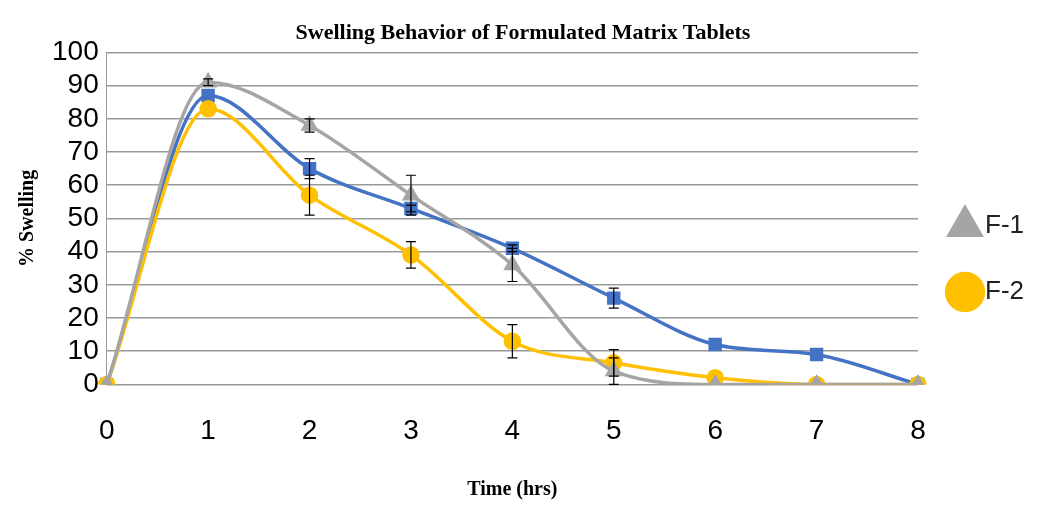 The width and height of the screenshot is (1054, 515). What do you see at coordinates (83, 217) in the screenshot?
I see `y-tick-label: 50` at bounding box center [83, 217].